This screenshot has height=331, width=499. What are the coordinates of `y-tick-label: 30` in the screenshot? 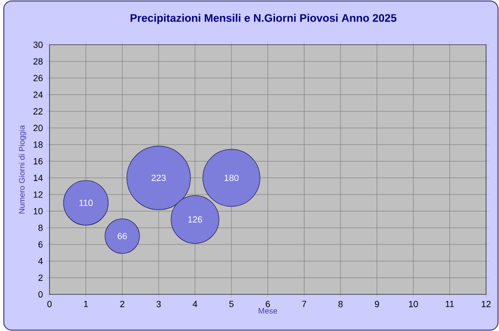 It's located at (38, 45).